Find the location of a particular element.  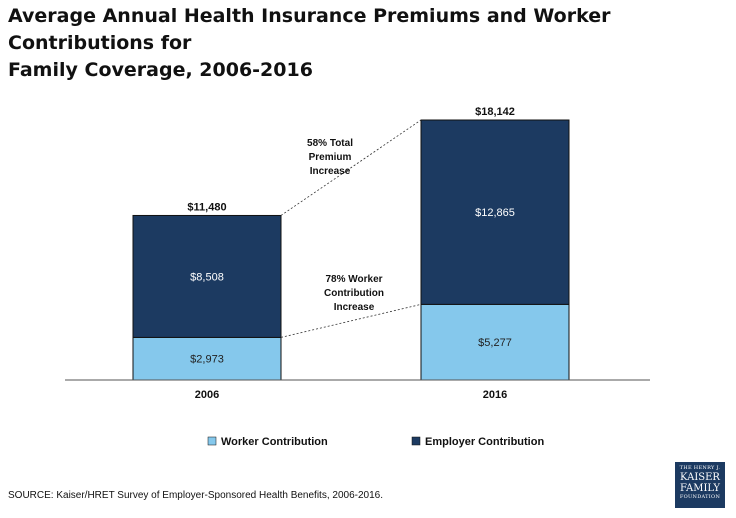

connector-total is located at coordinates (351, 167).